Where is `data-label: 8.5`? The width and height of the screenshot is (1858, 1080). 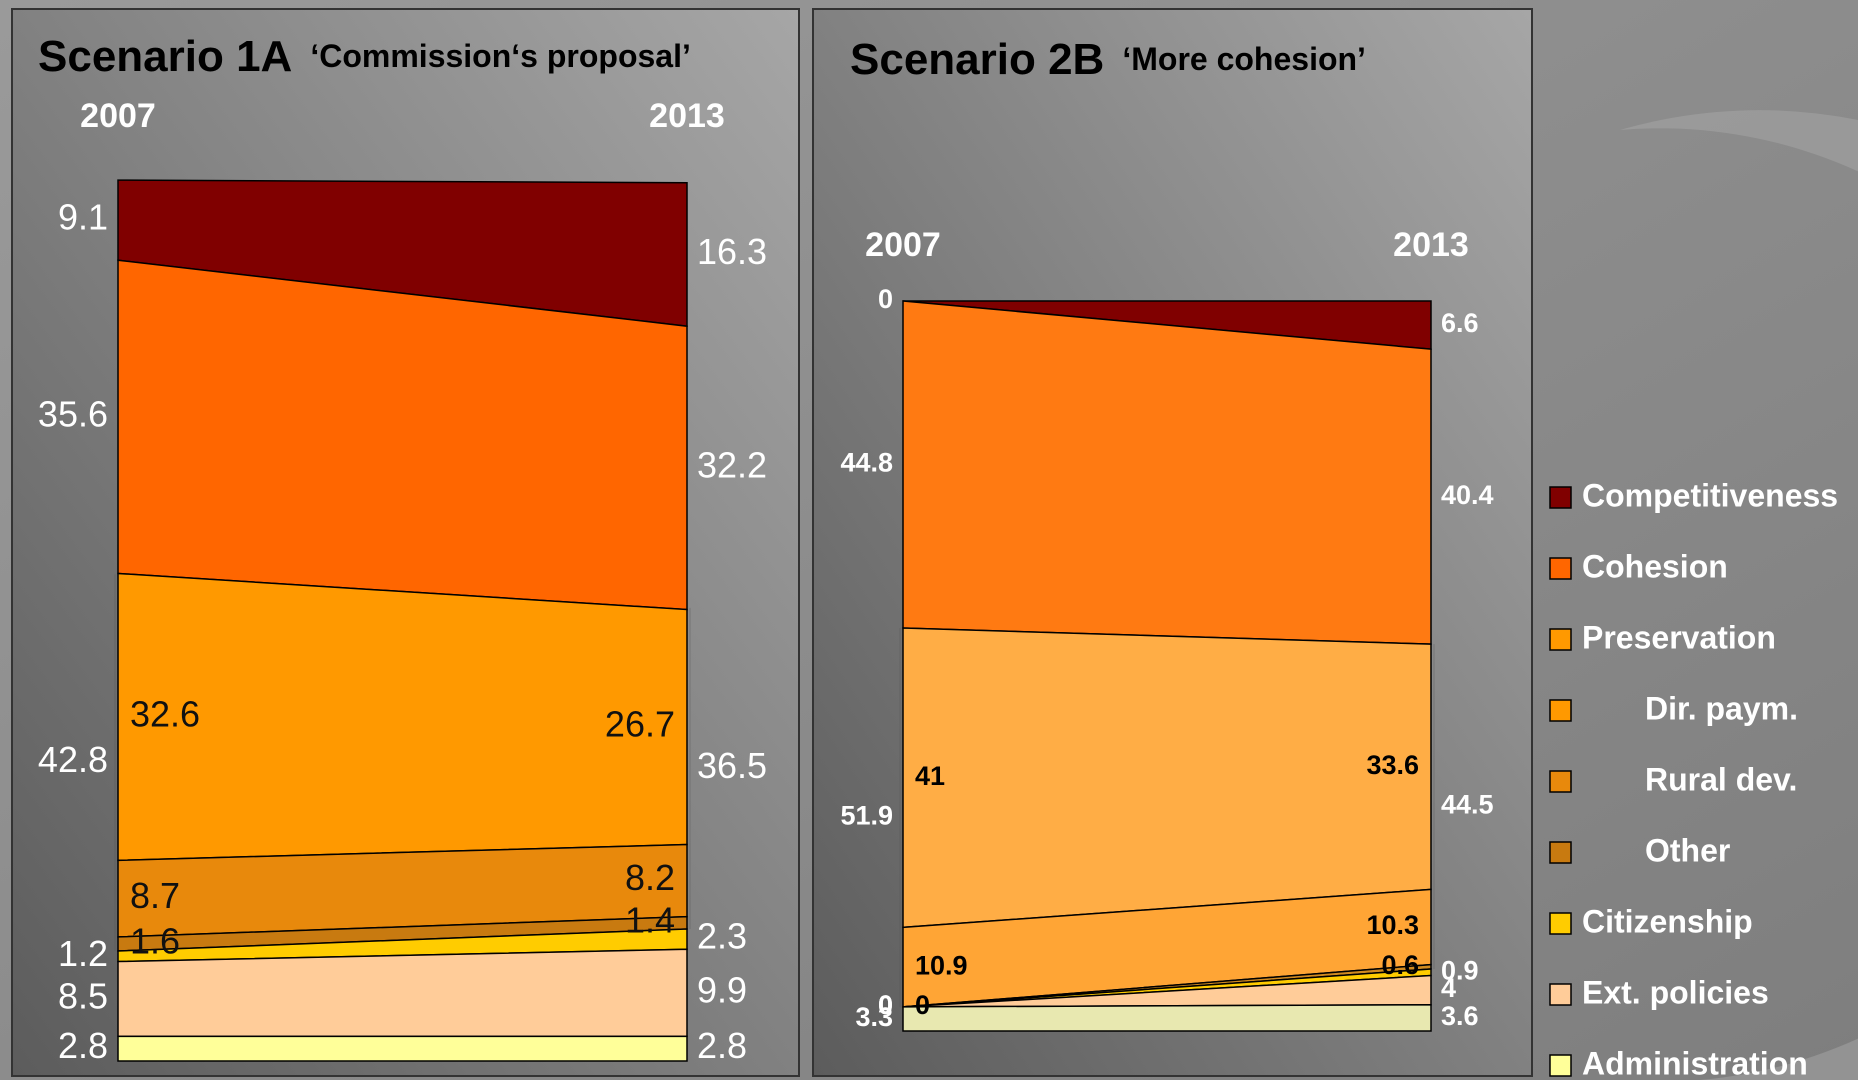 data-label: 8.5 is located at coordinates (83, 995).